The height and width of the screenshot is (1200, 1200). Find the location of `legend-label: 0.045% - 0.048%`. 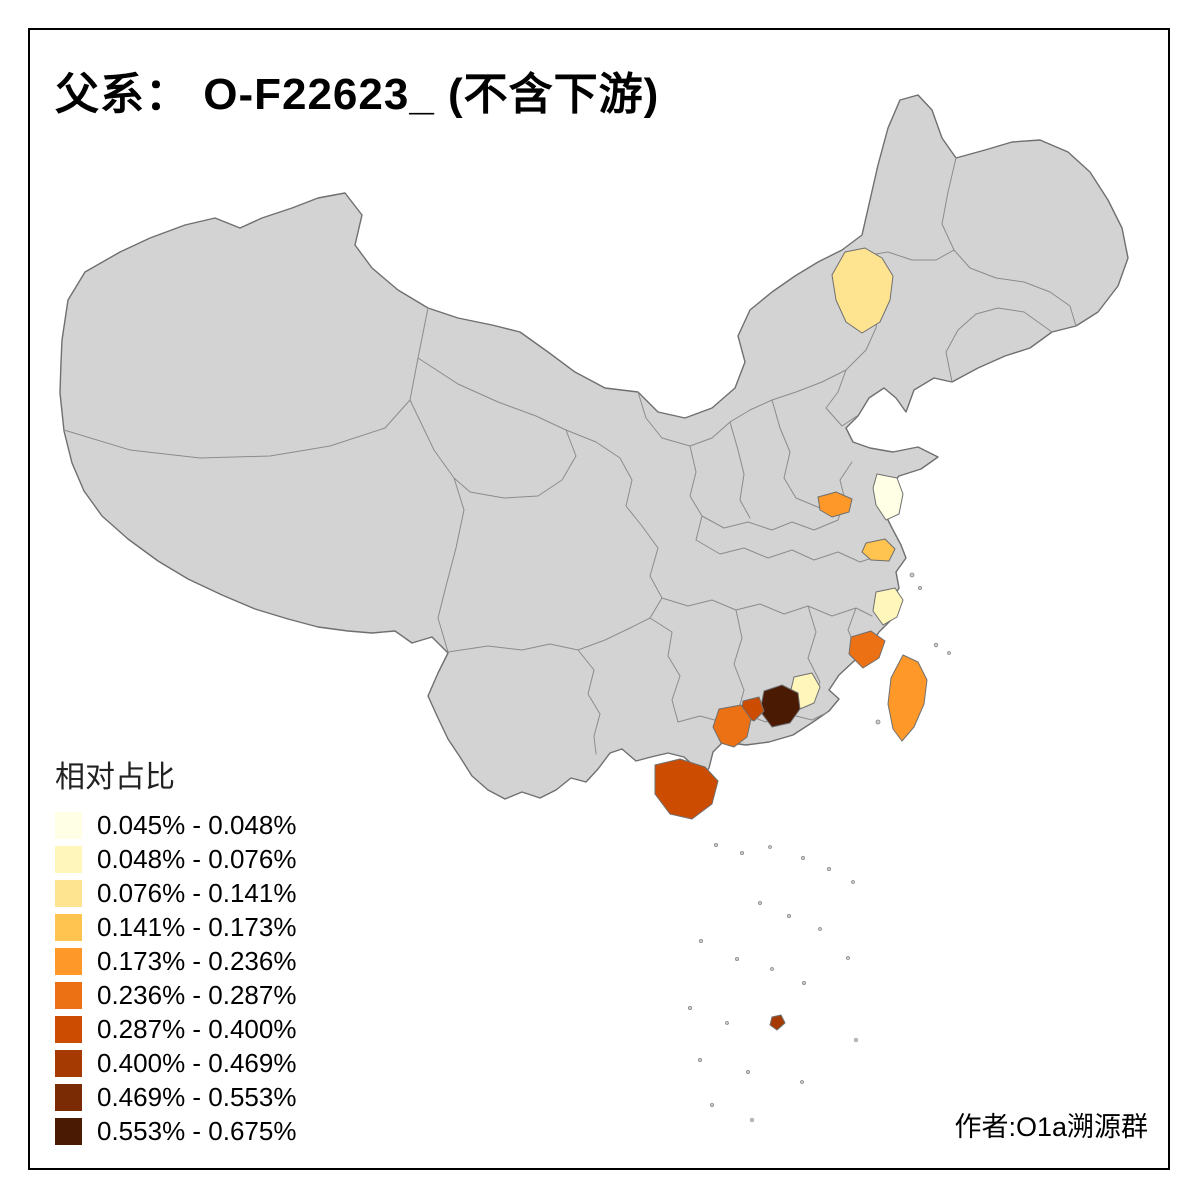

legend-label: 0.045% - 0.048% is located at coordinates (197, 825).